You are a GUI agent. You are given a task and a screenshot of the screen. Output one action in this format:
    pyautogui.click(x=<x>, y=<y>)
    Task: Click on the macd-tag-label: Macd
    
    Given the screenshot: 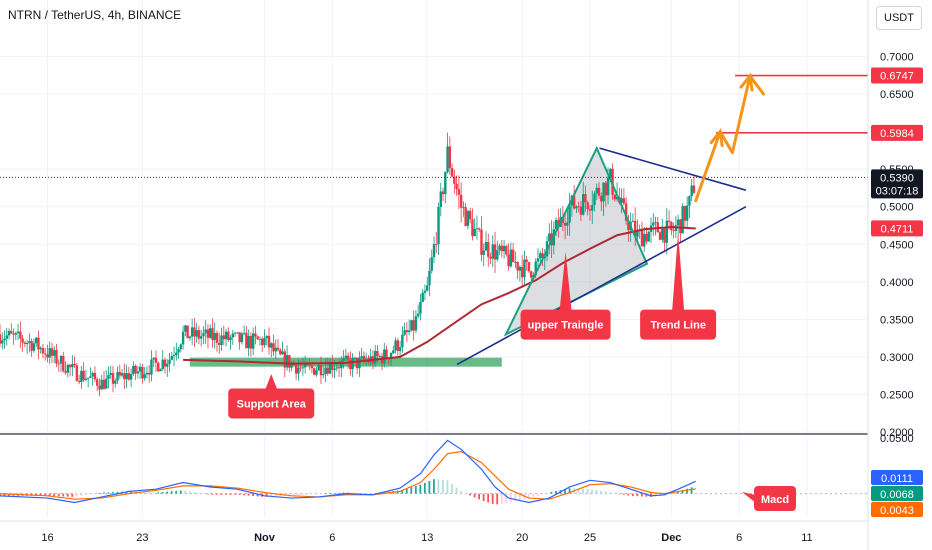 What is the action you would take?
    pyautogui.click(x=775, y=500)
    